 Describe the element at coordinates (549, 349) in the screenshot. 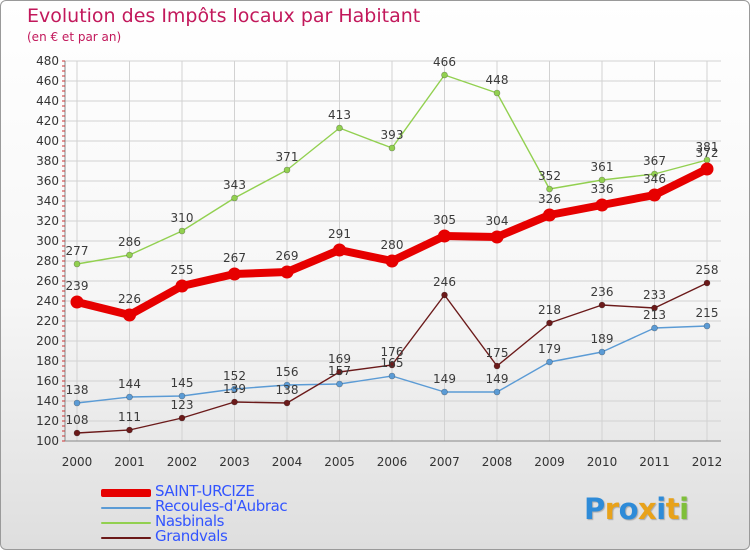

I see `data-label: 179` at that location.